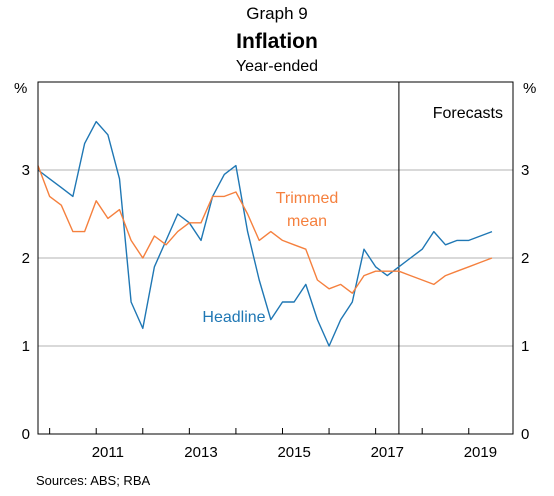 The image size is (554, 496). Describe the element at coordinates (529, 88) in the screenshot. I see `y-unit-right: %` at that location.